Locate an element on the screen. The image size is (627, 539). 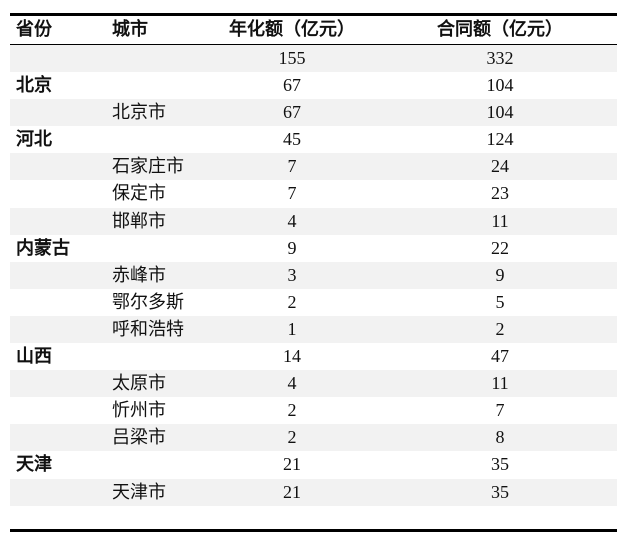
table-row: 北京市 67 104 is located at coordinates (313, 113).